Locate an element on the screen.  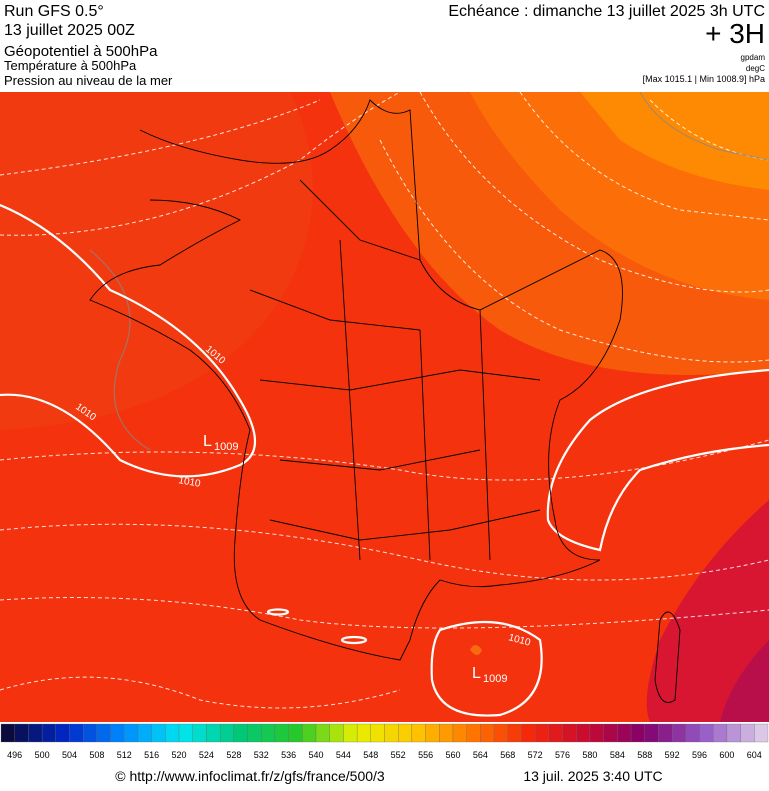
scale-label: 512 is located at coordinates (124, 755).